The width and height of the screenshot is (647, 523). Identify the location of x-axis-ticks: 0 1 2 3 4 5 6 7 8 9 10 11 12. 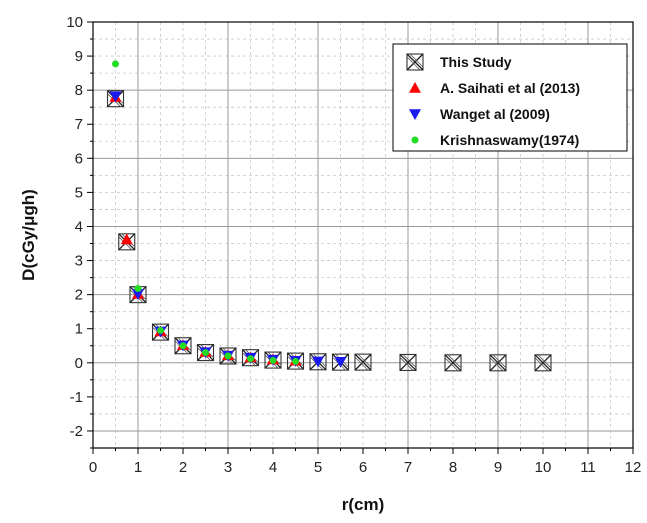
(365, 462).